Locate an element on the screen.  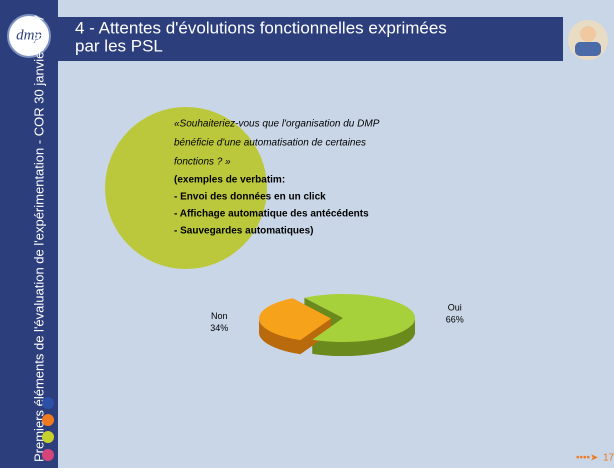
example-text: - Affichage automatique des antécédents is located at coordinates (271, 214).